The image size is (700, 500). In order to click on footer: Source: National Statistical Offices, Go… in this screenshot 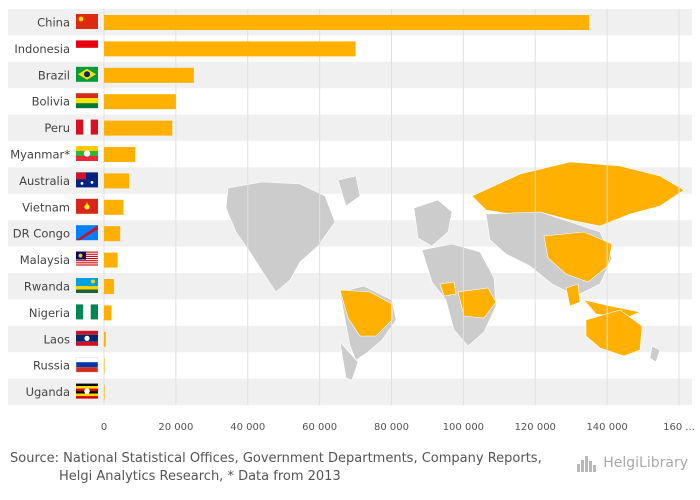, I will do `click(350, 470)`.